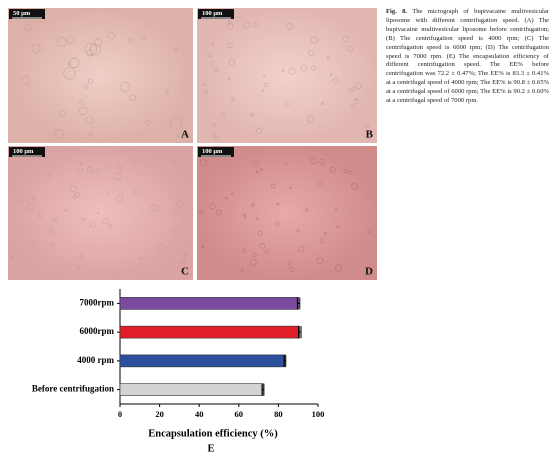 Image resolution: width=554 pixels, height=460 pixels. I want to click on scale-label: 100 μm, so click(212, 13).